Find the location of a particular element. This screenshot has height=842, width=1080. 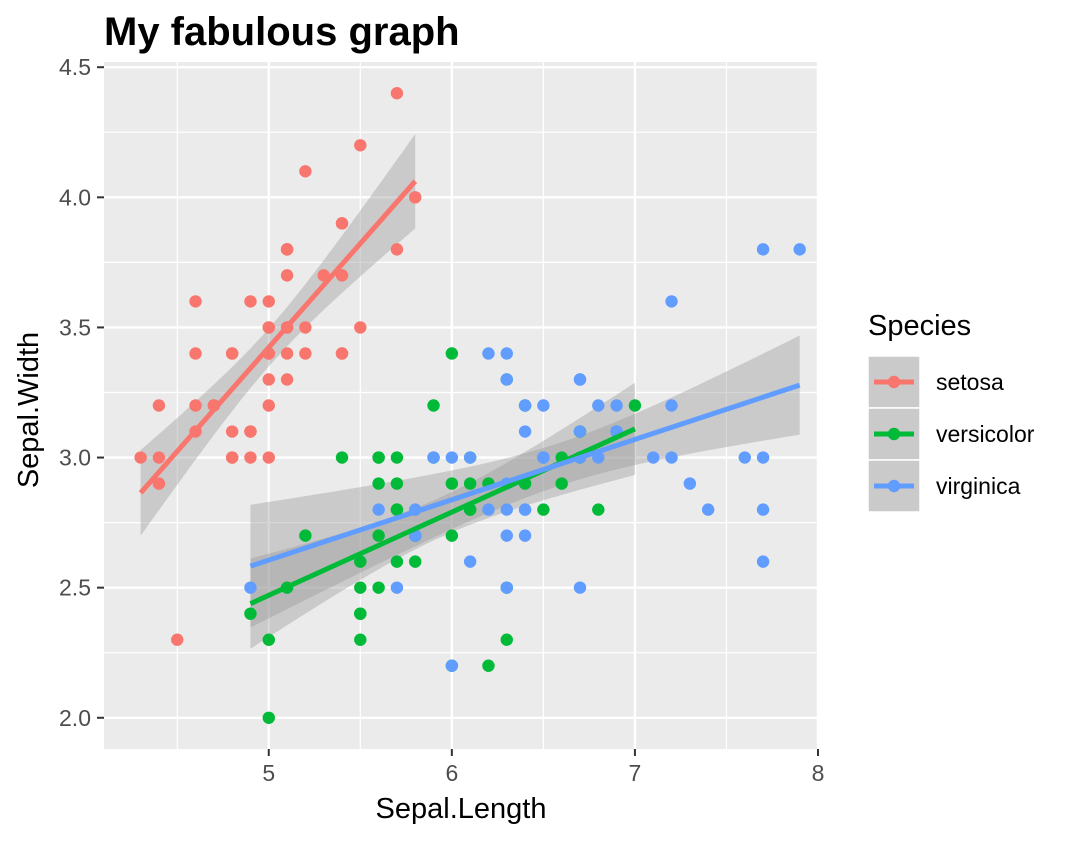

legend-key-dot-virginica is located at coordinates (894, 486).